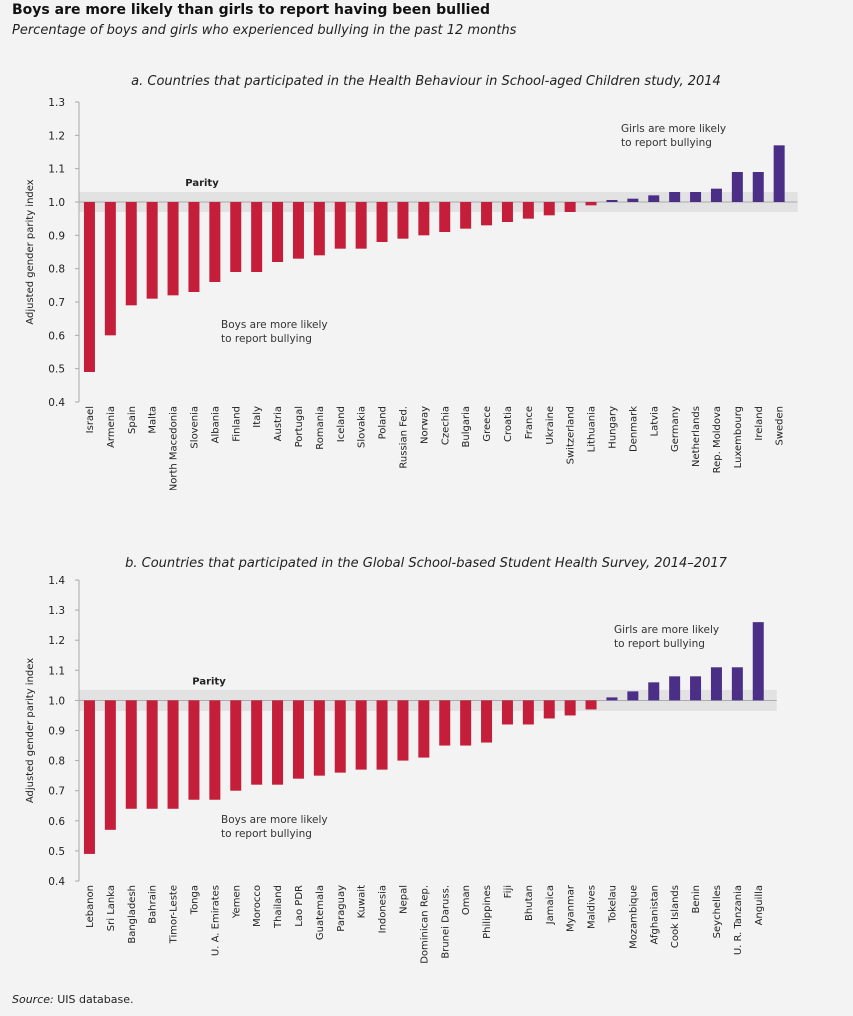  What do you see at coordinates (666, 143) in the screenshot?
I see `girls-annotation: to report bullying` at bounding box center [666, 143].